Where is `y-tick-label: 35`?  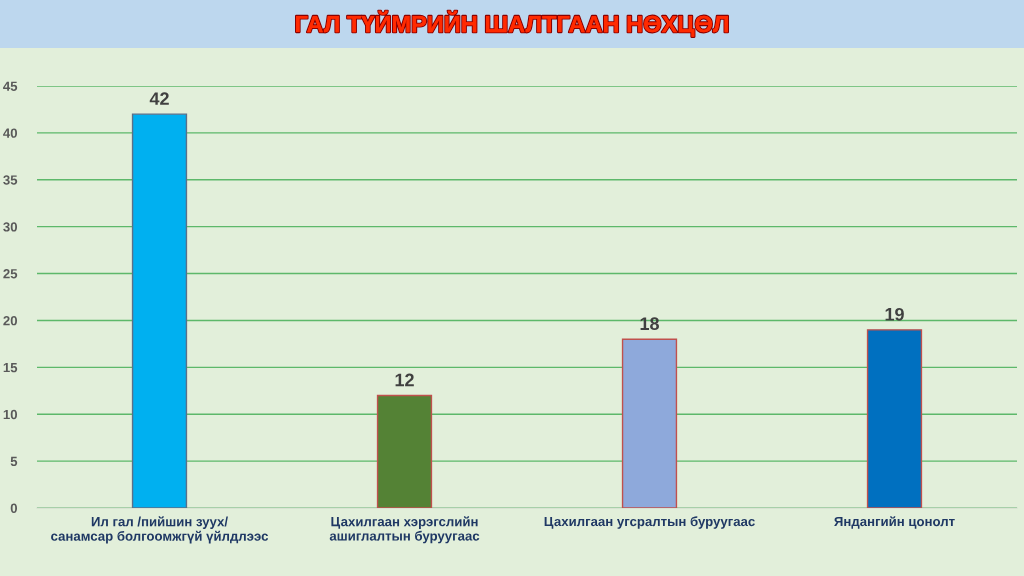
y-tick-label: 35 is located at coordinates (10, 180).